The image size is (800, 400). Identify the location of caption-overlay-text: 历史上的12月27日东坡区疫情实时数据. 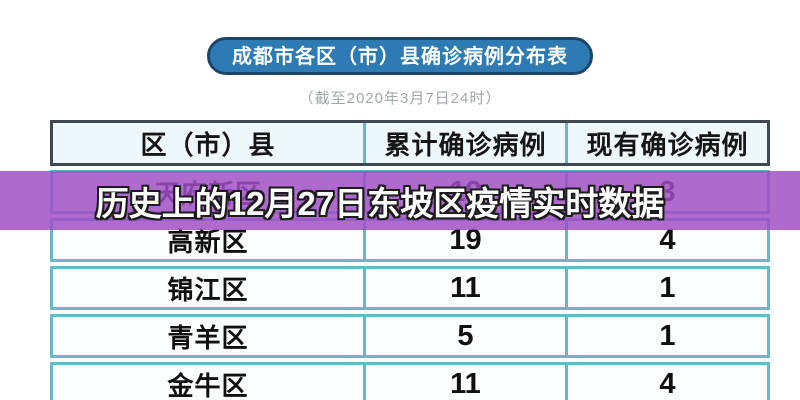
(380, 203).